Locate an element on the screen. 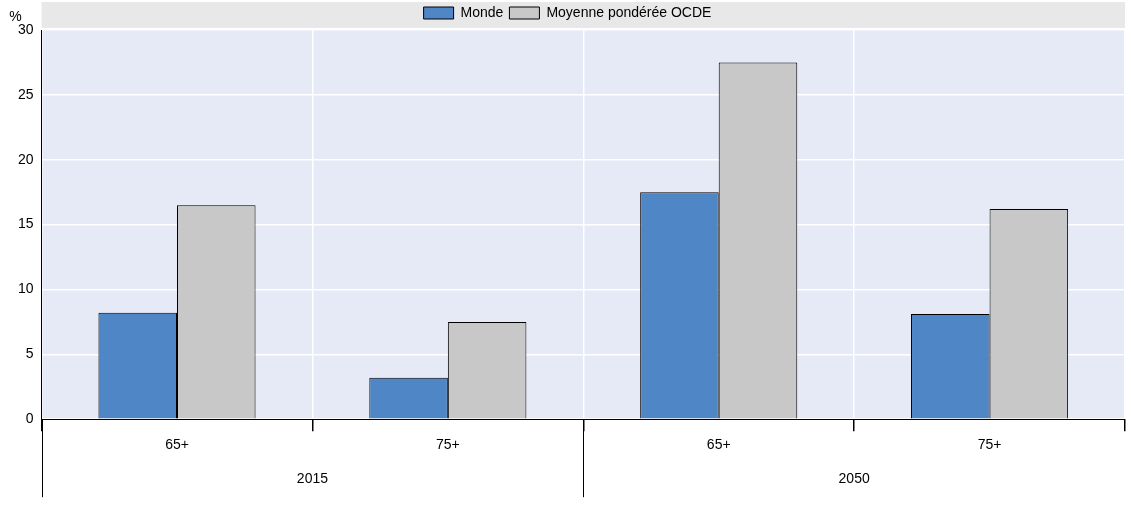 The height and width of the screenshot is (516, 1131). text: 2050 is located at coordinates (854, 478).